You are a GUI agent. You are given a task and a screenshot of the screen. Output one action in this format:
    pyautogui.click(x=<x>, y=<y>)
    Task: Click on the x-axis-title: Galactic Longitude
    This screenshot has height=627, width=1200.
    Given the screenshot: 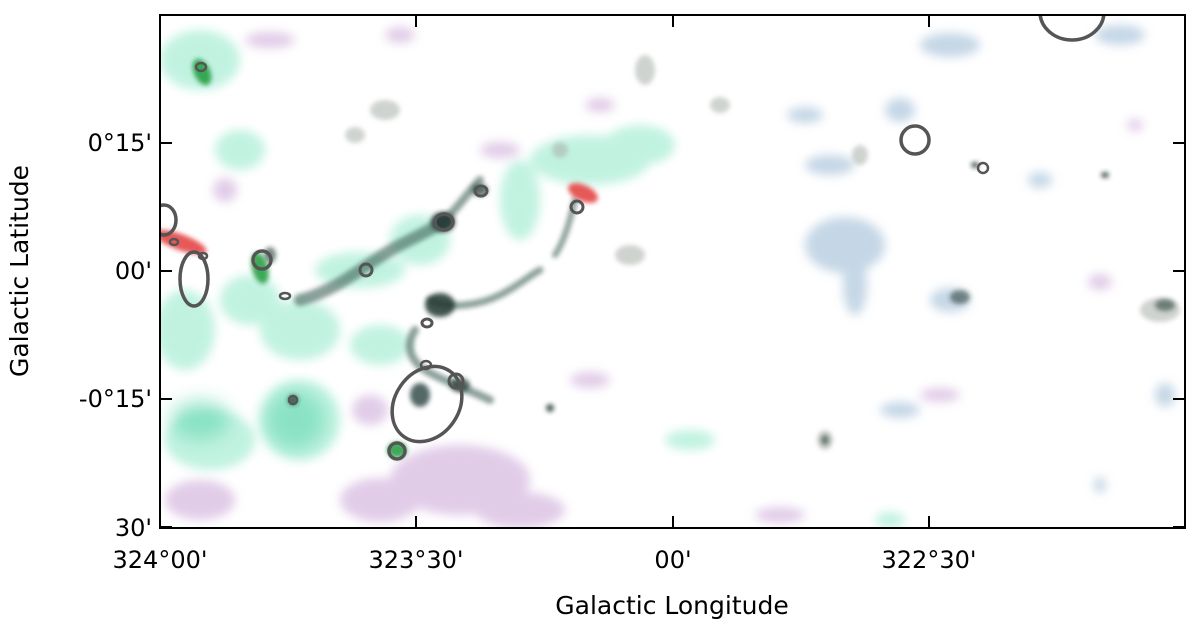 What is the action you would take?
    pyautogui.click(x=671, y=605)
    